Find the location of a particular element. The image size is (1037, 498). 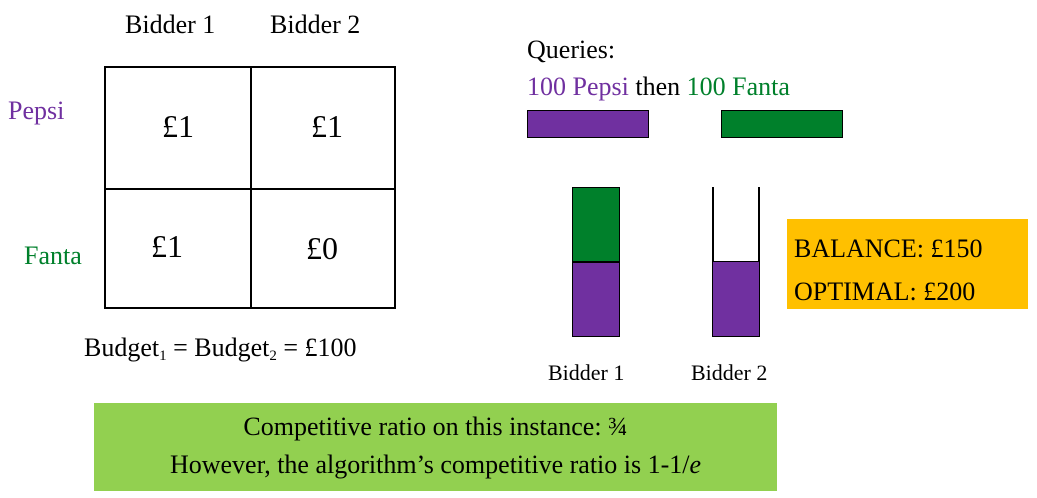

bidder-1-budget-bar is located at coordinates (596, 262).